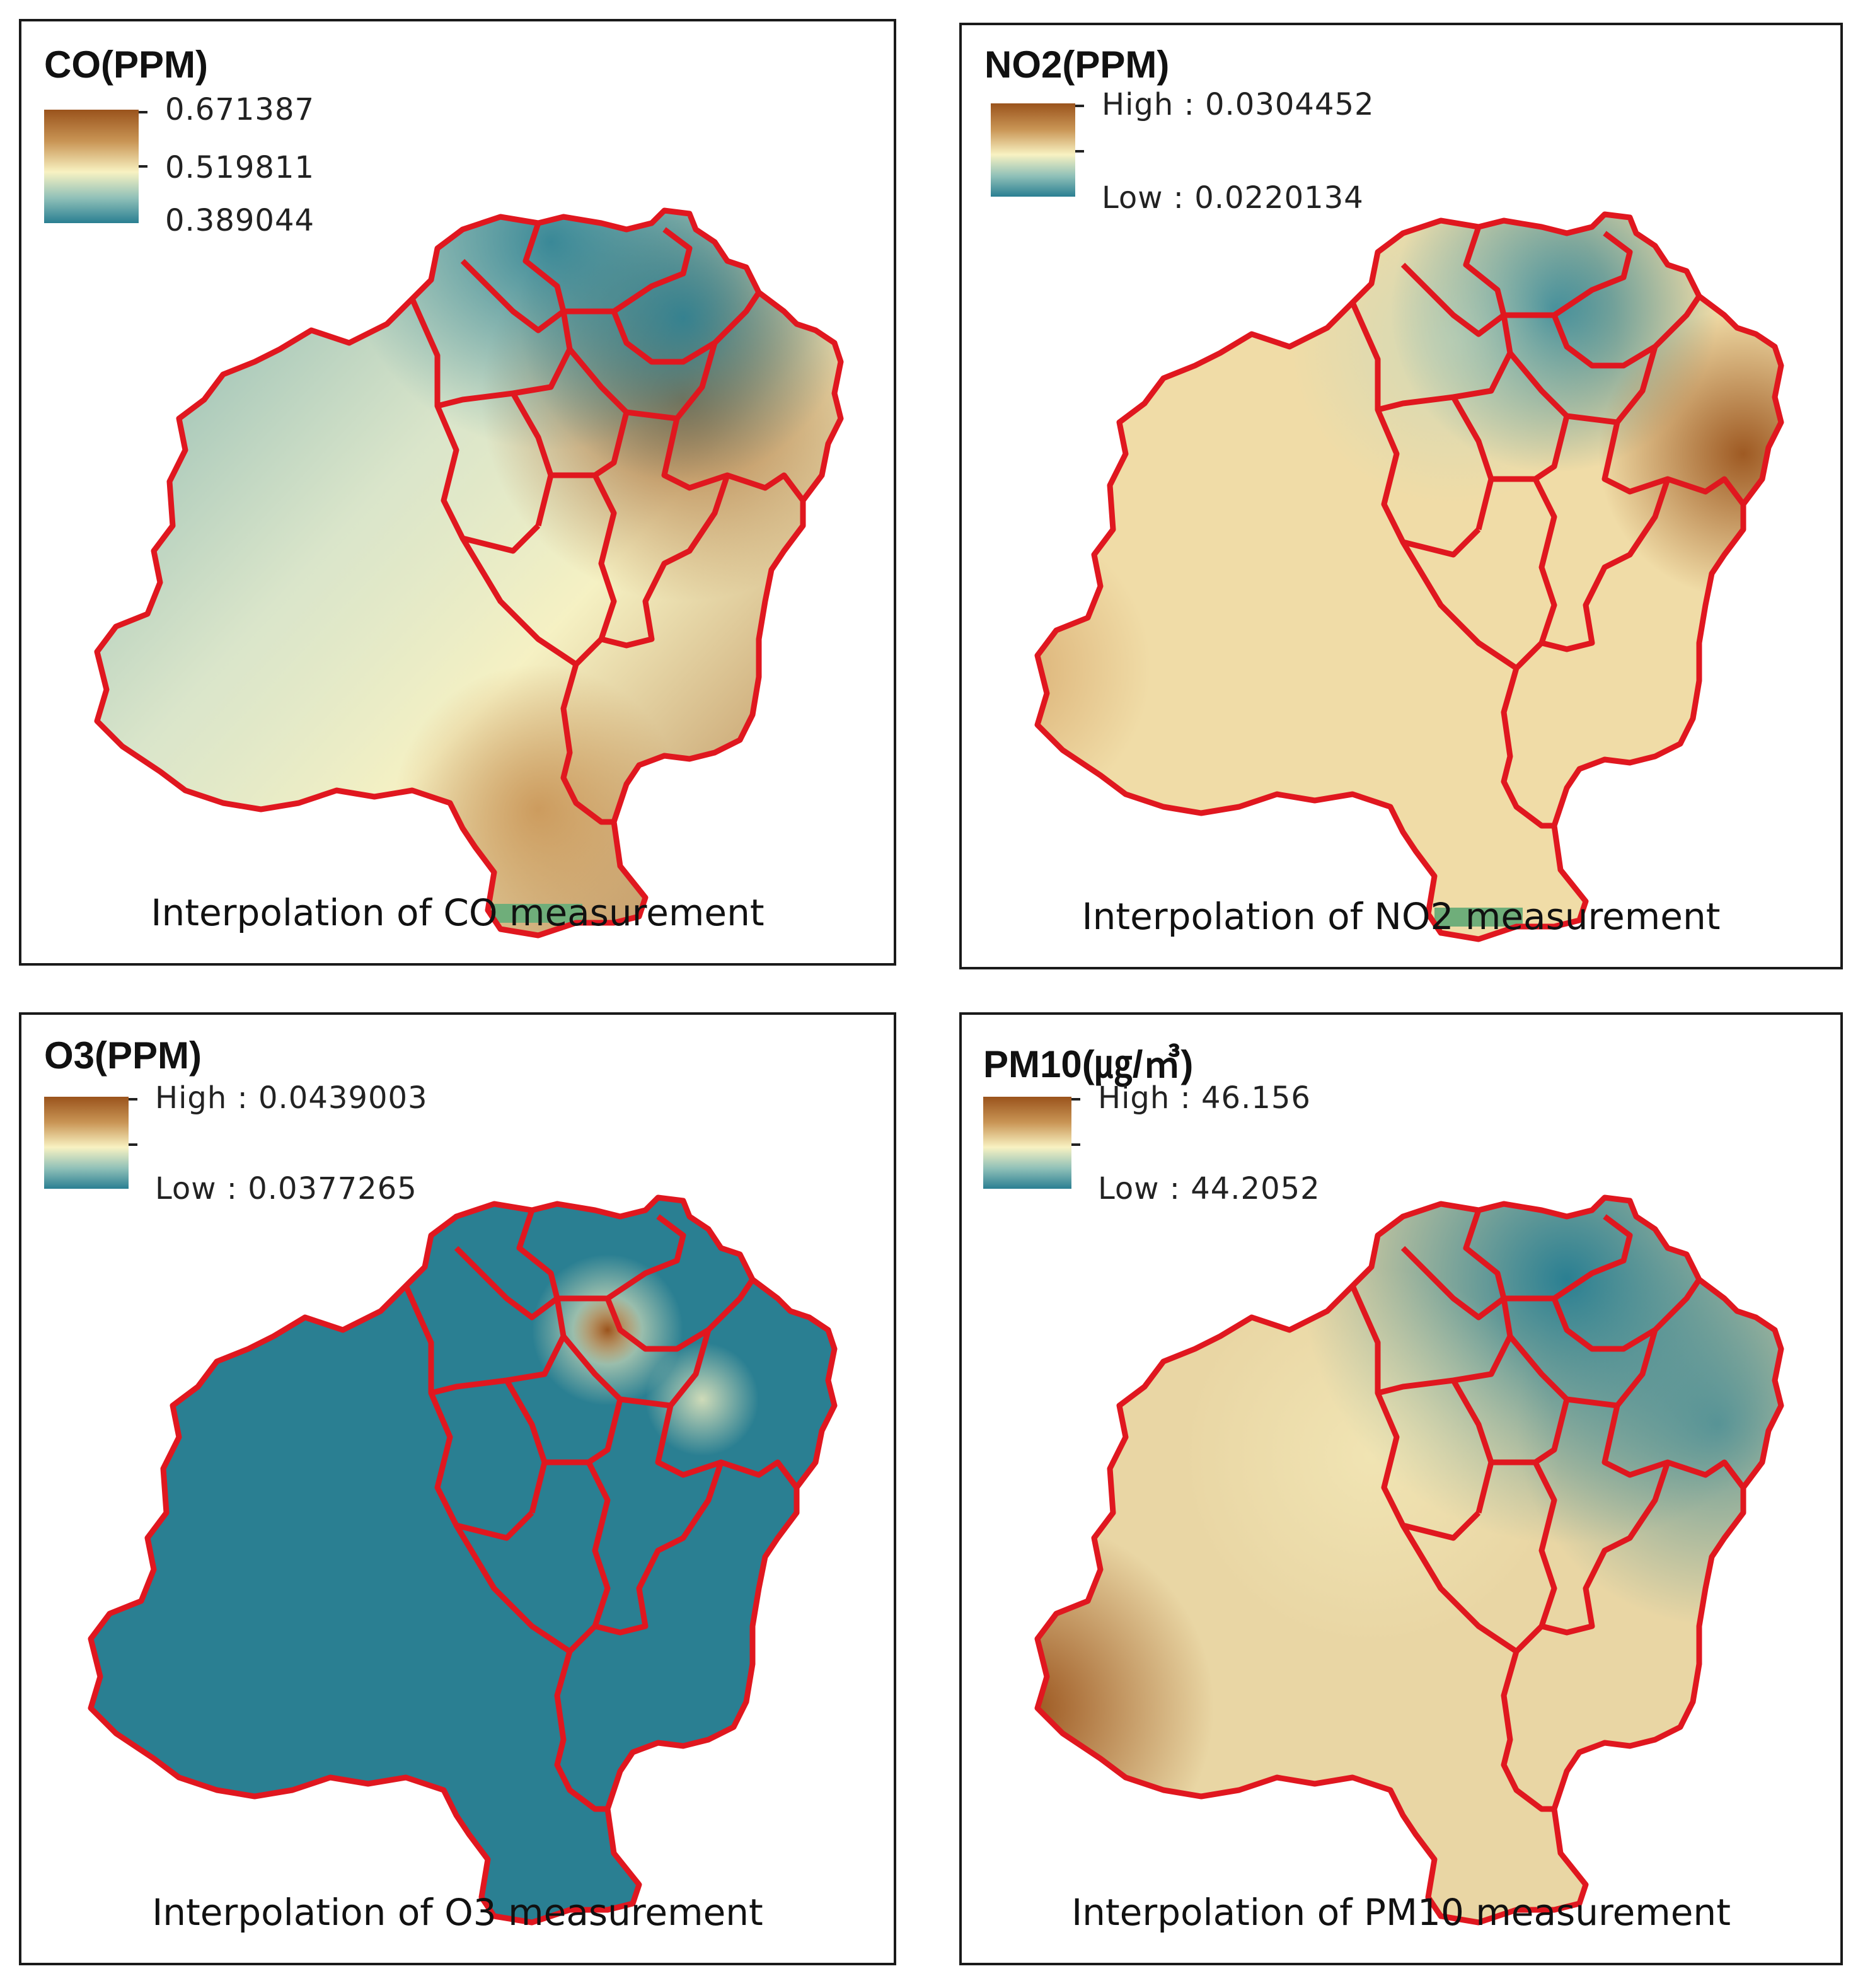  Describe the element at coordinates (133, 1099) in the screenshot. I see `o3-legend-tick-high` at that location.